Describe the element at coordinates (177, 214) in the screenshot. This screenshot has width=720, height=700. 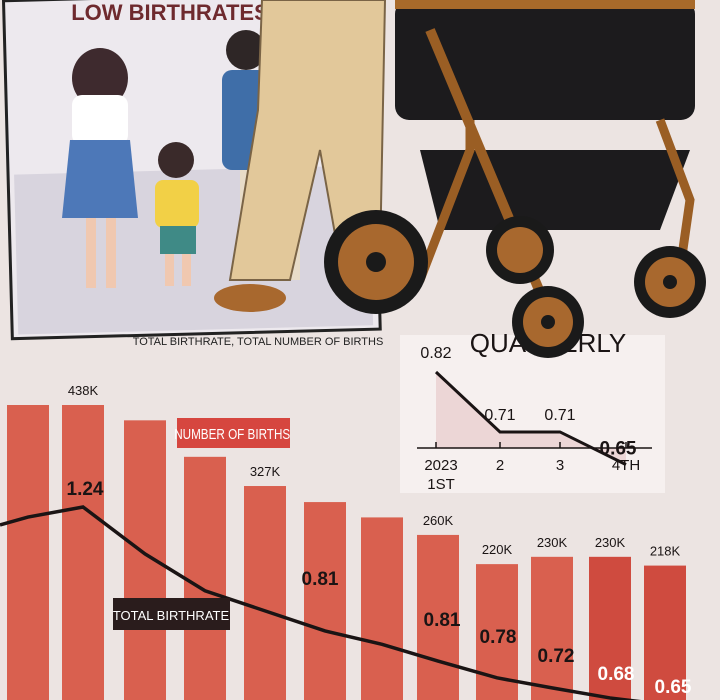
I see `child-figure-icon` at that location.